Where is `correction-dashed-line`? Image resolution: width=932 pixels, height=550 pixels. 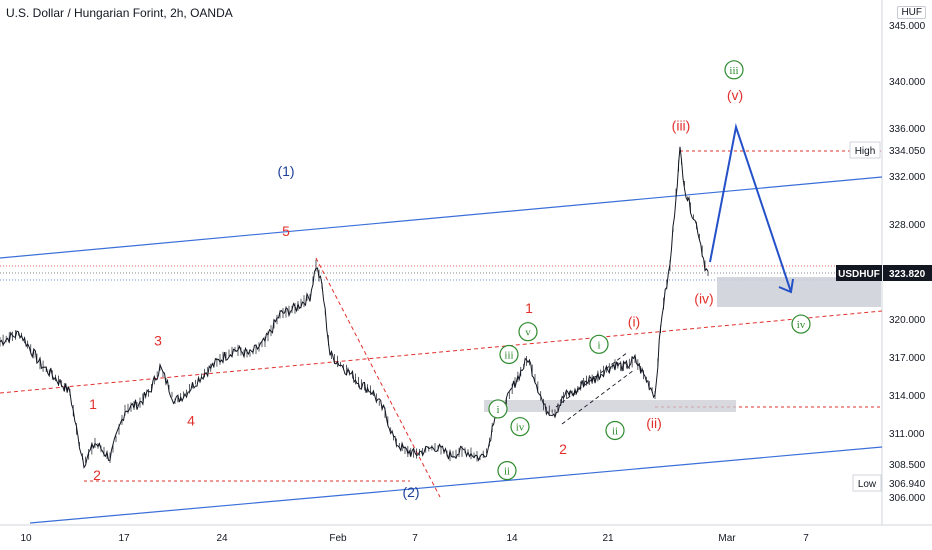
correction-dashed-line is located at coordinates (378, 377).